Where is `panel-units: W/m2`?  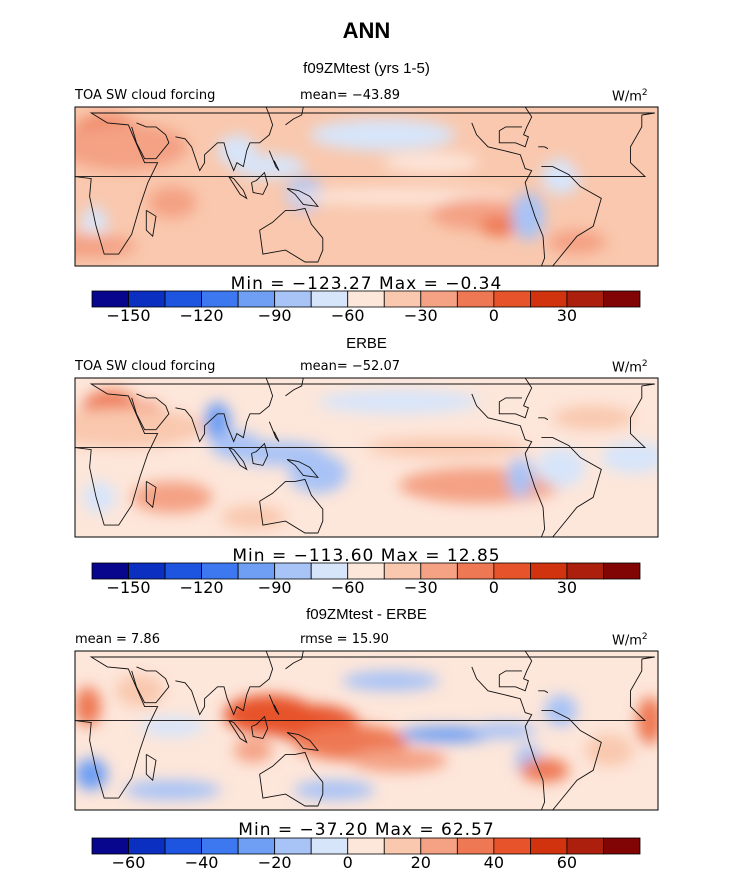 panel-units: W/m2 is located at coordinates (630, 640).